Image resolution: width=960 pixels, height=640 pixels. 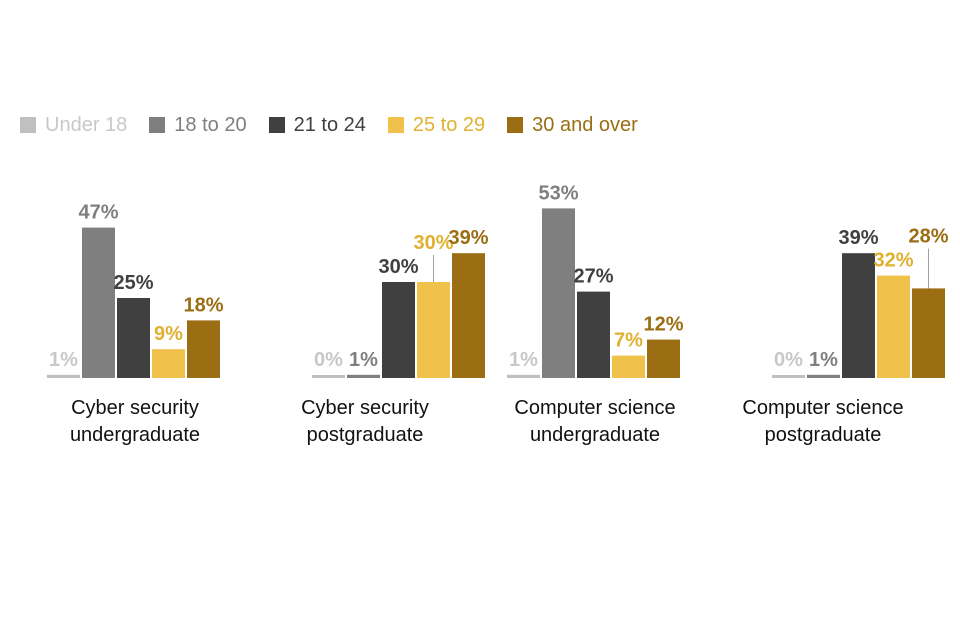 I want to click on value-label-25-to-29-0: 9%, so click(x=168, y=334).